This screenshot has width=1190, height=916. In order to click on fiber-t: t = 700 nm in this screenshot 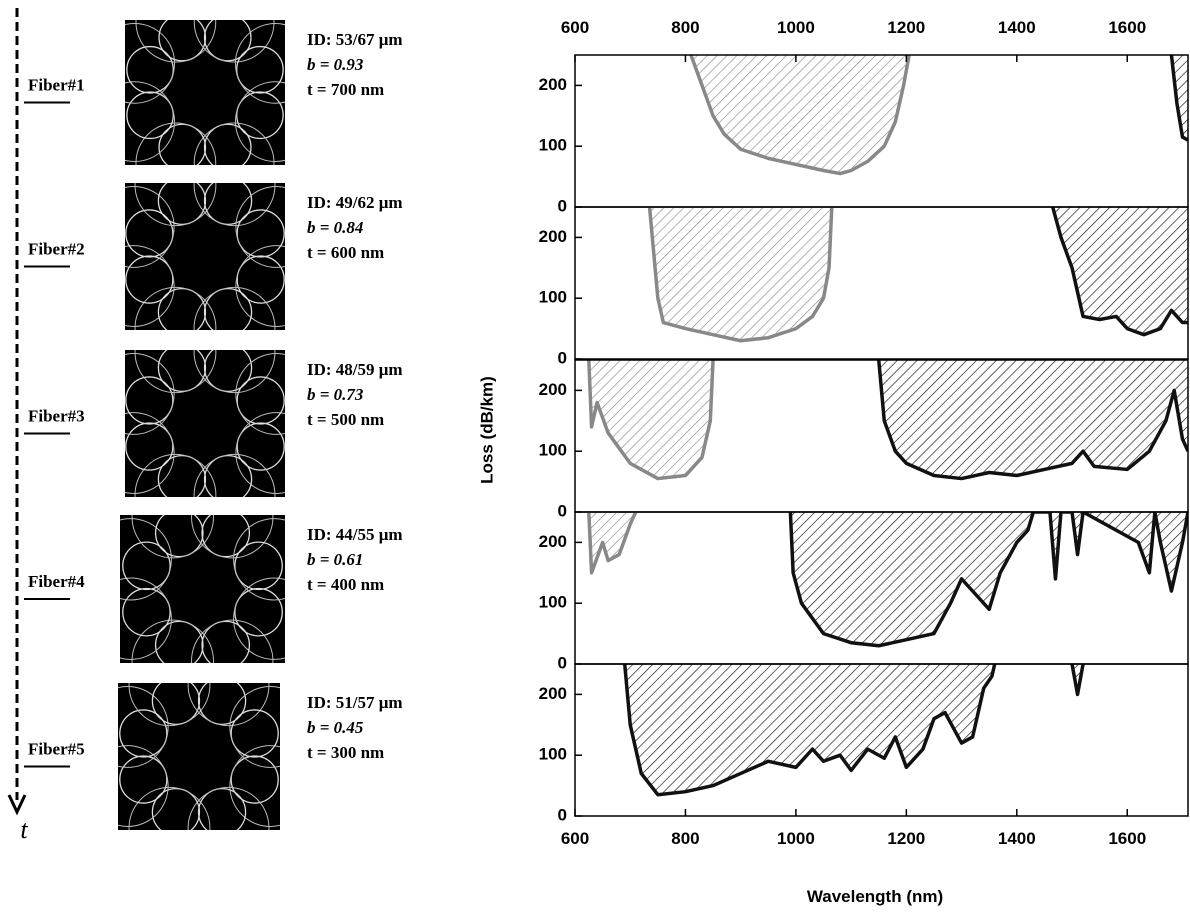, I will do `click(345, 89)`.